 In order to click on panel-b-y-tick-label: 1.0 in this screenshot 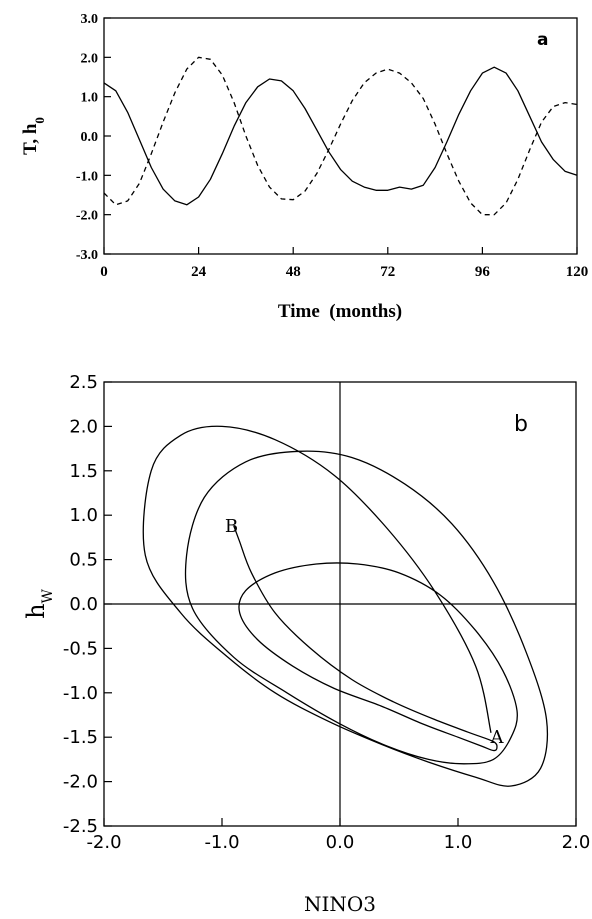, I will do `click(83, 515)`.